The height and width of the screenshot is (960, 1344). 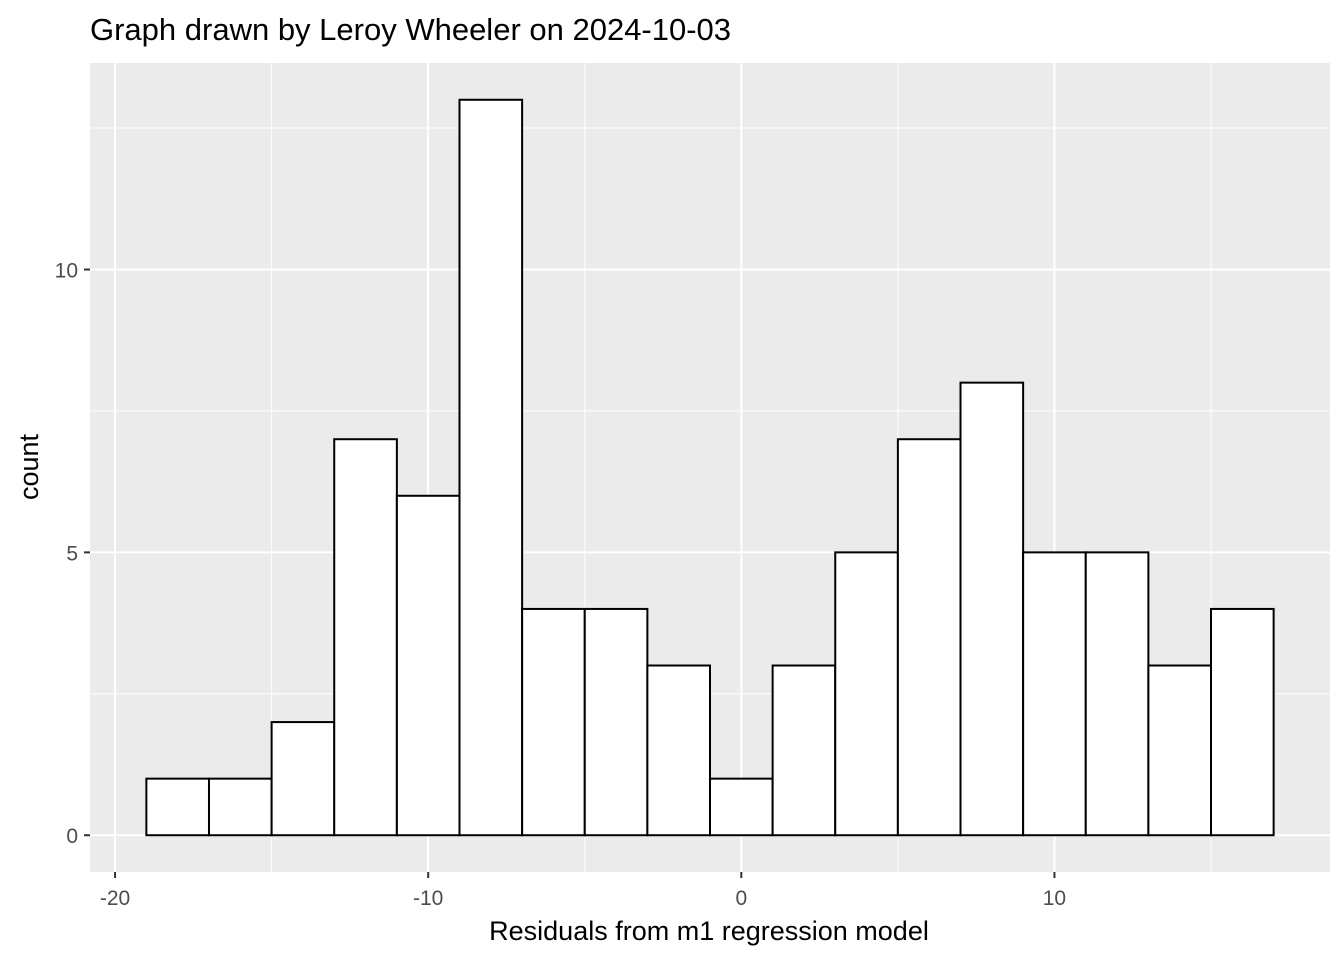 I want to click on y-tick-label: 10, so click(x=66, y=270).